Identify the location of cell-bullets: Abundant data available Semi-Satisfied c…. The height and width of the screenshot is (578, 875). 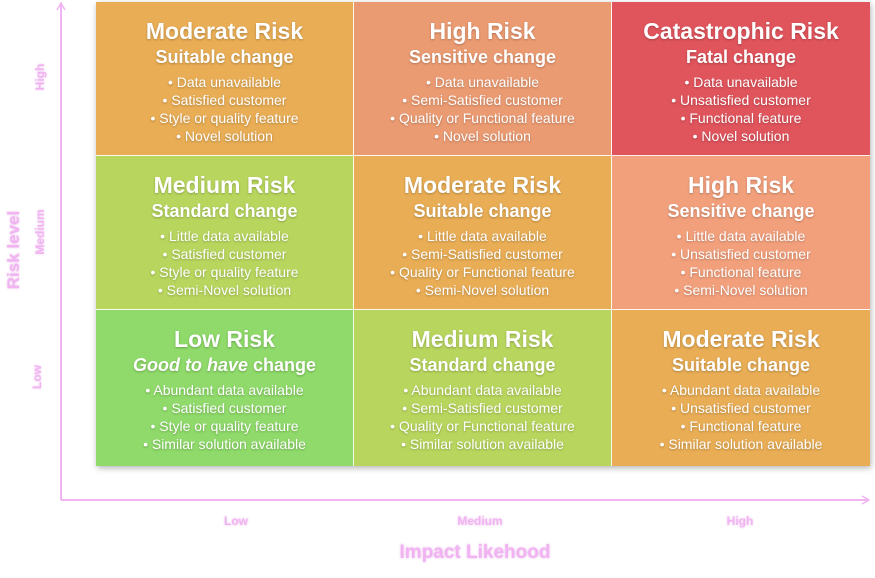
(482, 417).